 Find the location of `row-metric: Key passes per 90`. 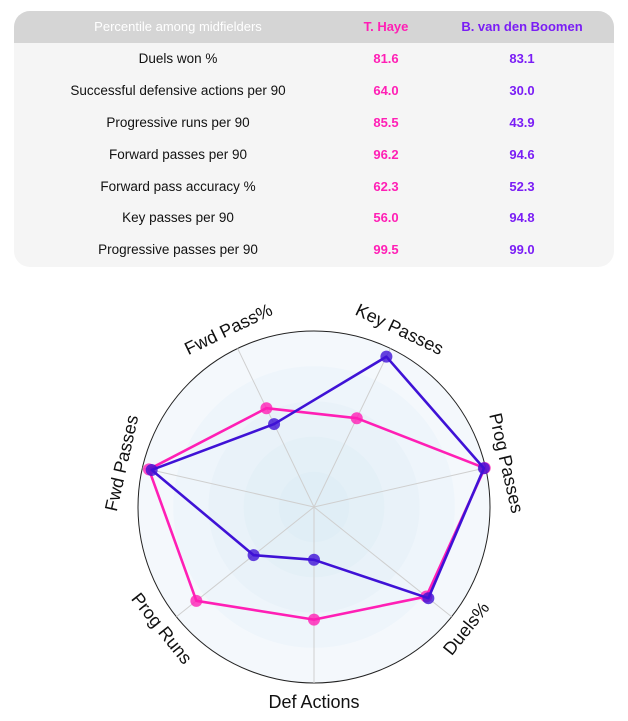

row-metric: Key passes per 90 is located at coordinates (178, 218).